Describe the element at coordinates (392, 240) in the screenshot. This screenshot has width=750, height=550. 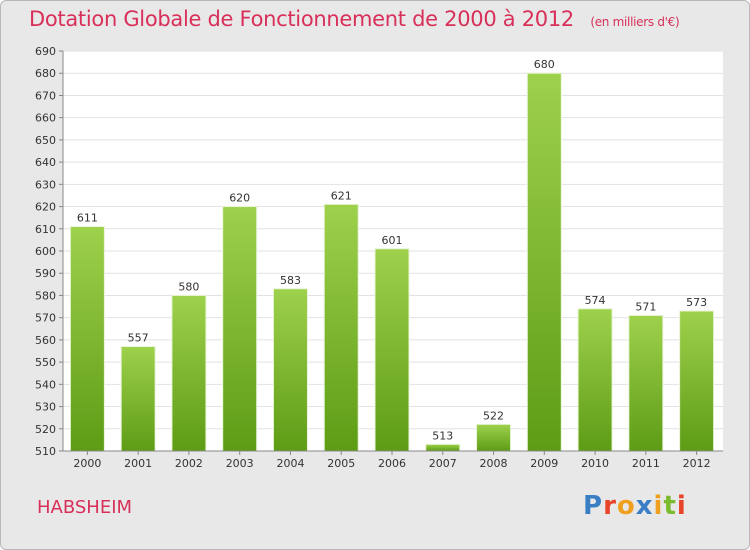
I see `data-label-2006: 601` at that location.